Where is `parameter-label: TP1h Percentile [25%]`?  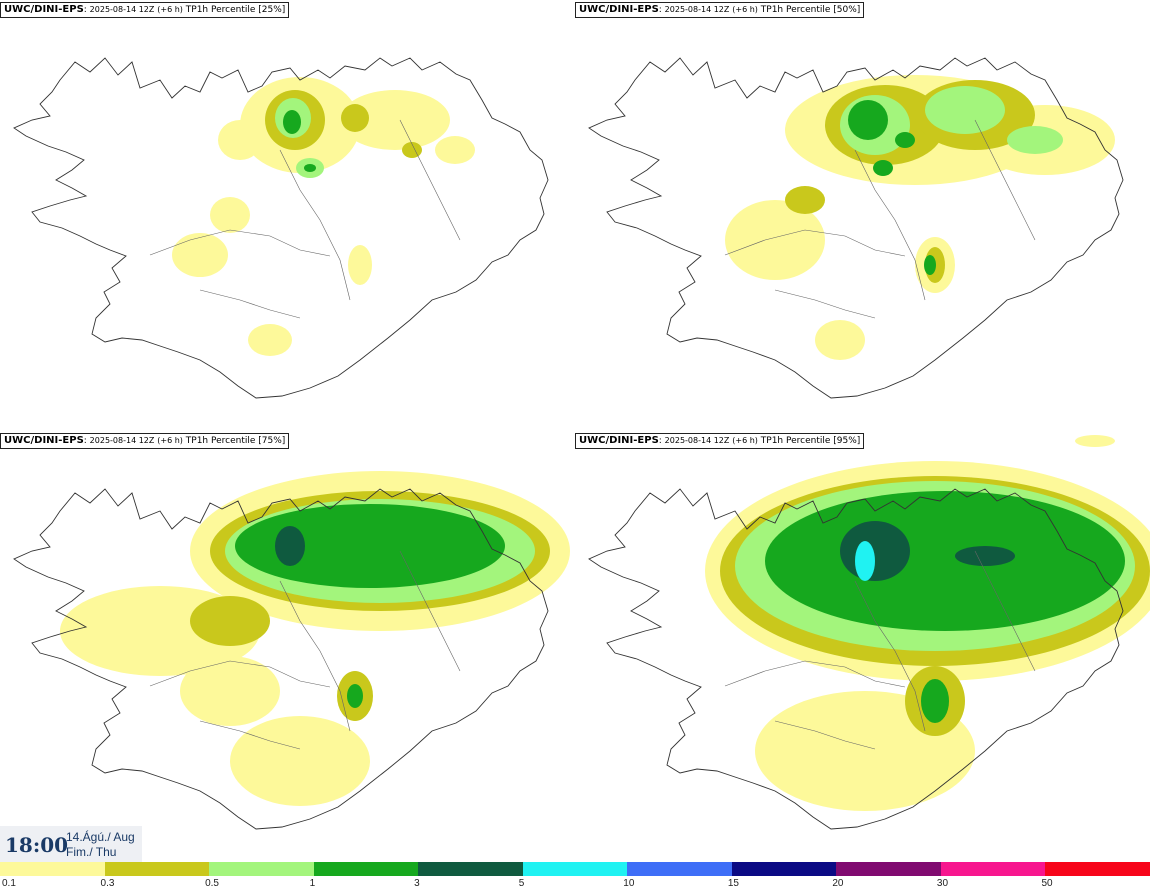 parameter-label: TP1h Percentile [25%] is located at coordinates (235, 10).